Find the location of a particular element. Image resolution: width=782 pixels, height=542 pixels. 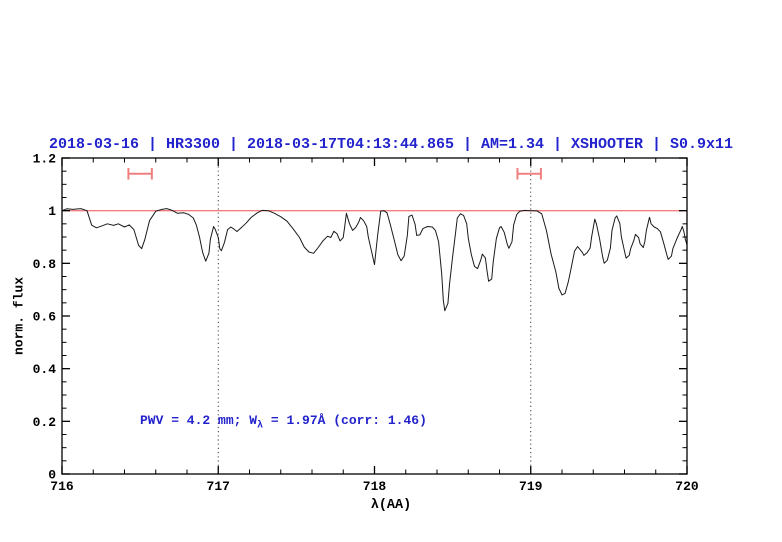

x-tick-label: 718 is located at coordinates (375, 486).